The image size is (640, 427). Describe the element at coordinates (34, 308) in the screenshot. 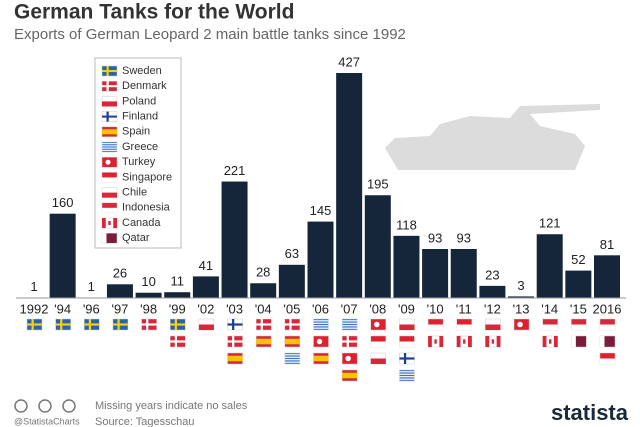

I see `x-tick-label: 1992` at that location.